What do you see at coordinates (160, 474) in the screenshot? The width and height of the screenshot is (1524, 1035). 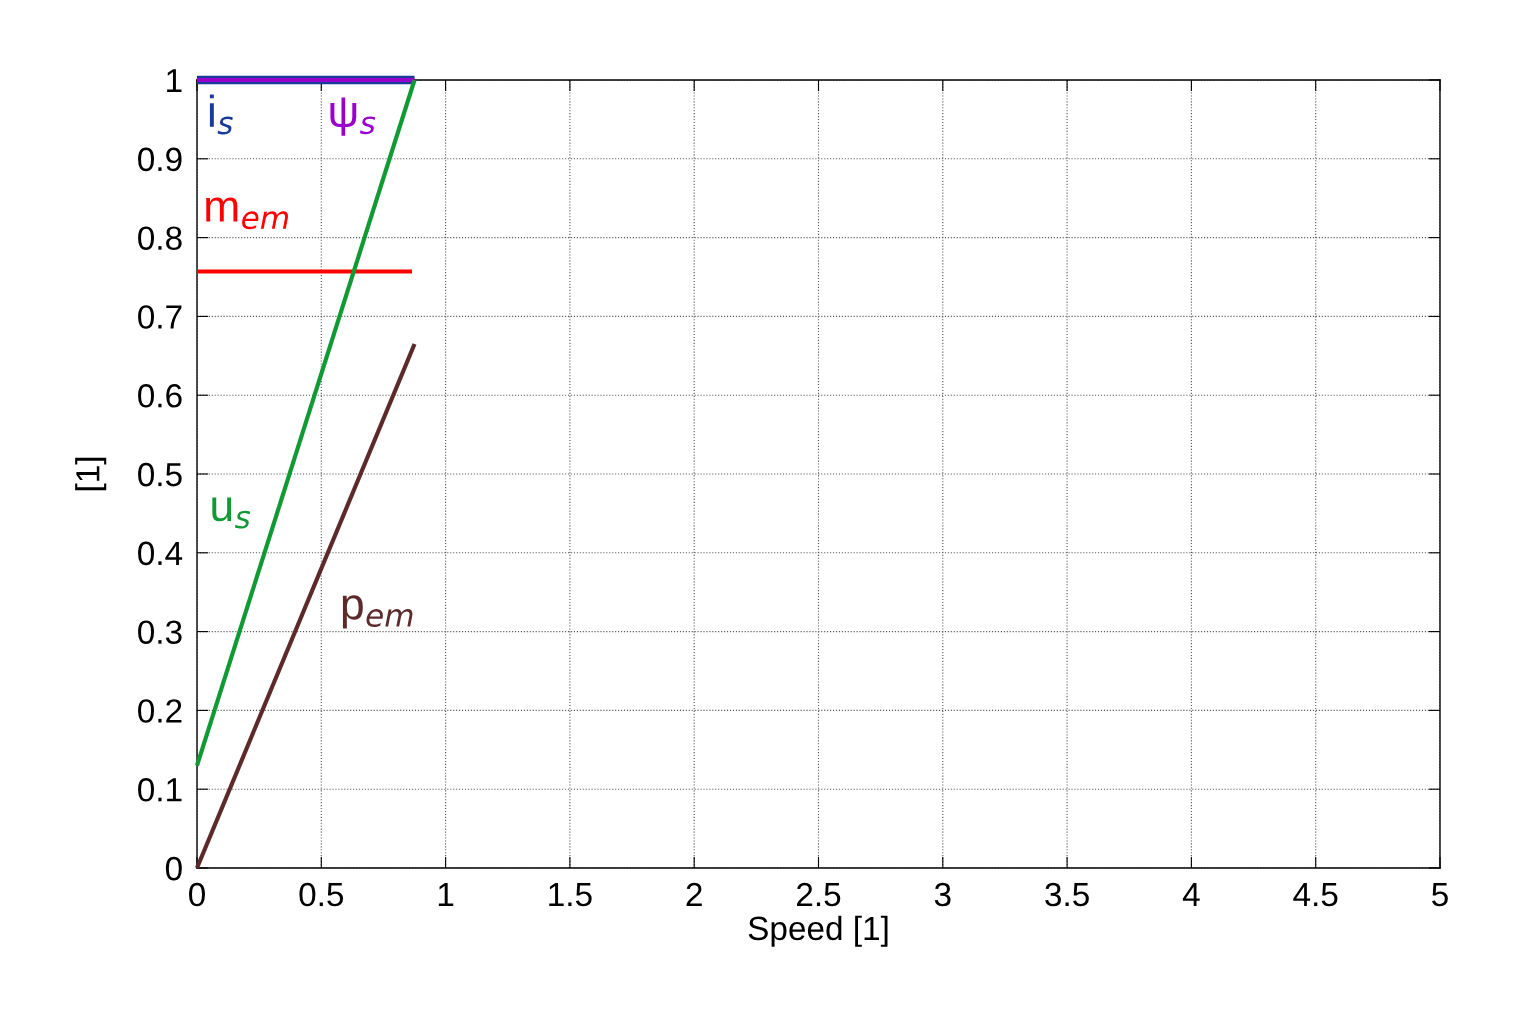 I see `y-tick-label: 0.5` at bounding box center [160, 474].